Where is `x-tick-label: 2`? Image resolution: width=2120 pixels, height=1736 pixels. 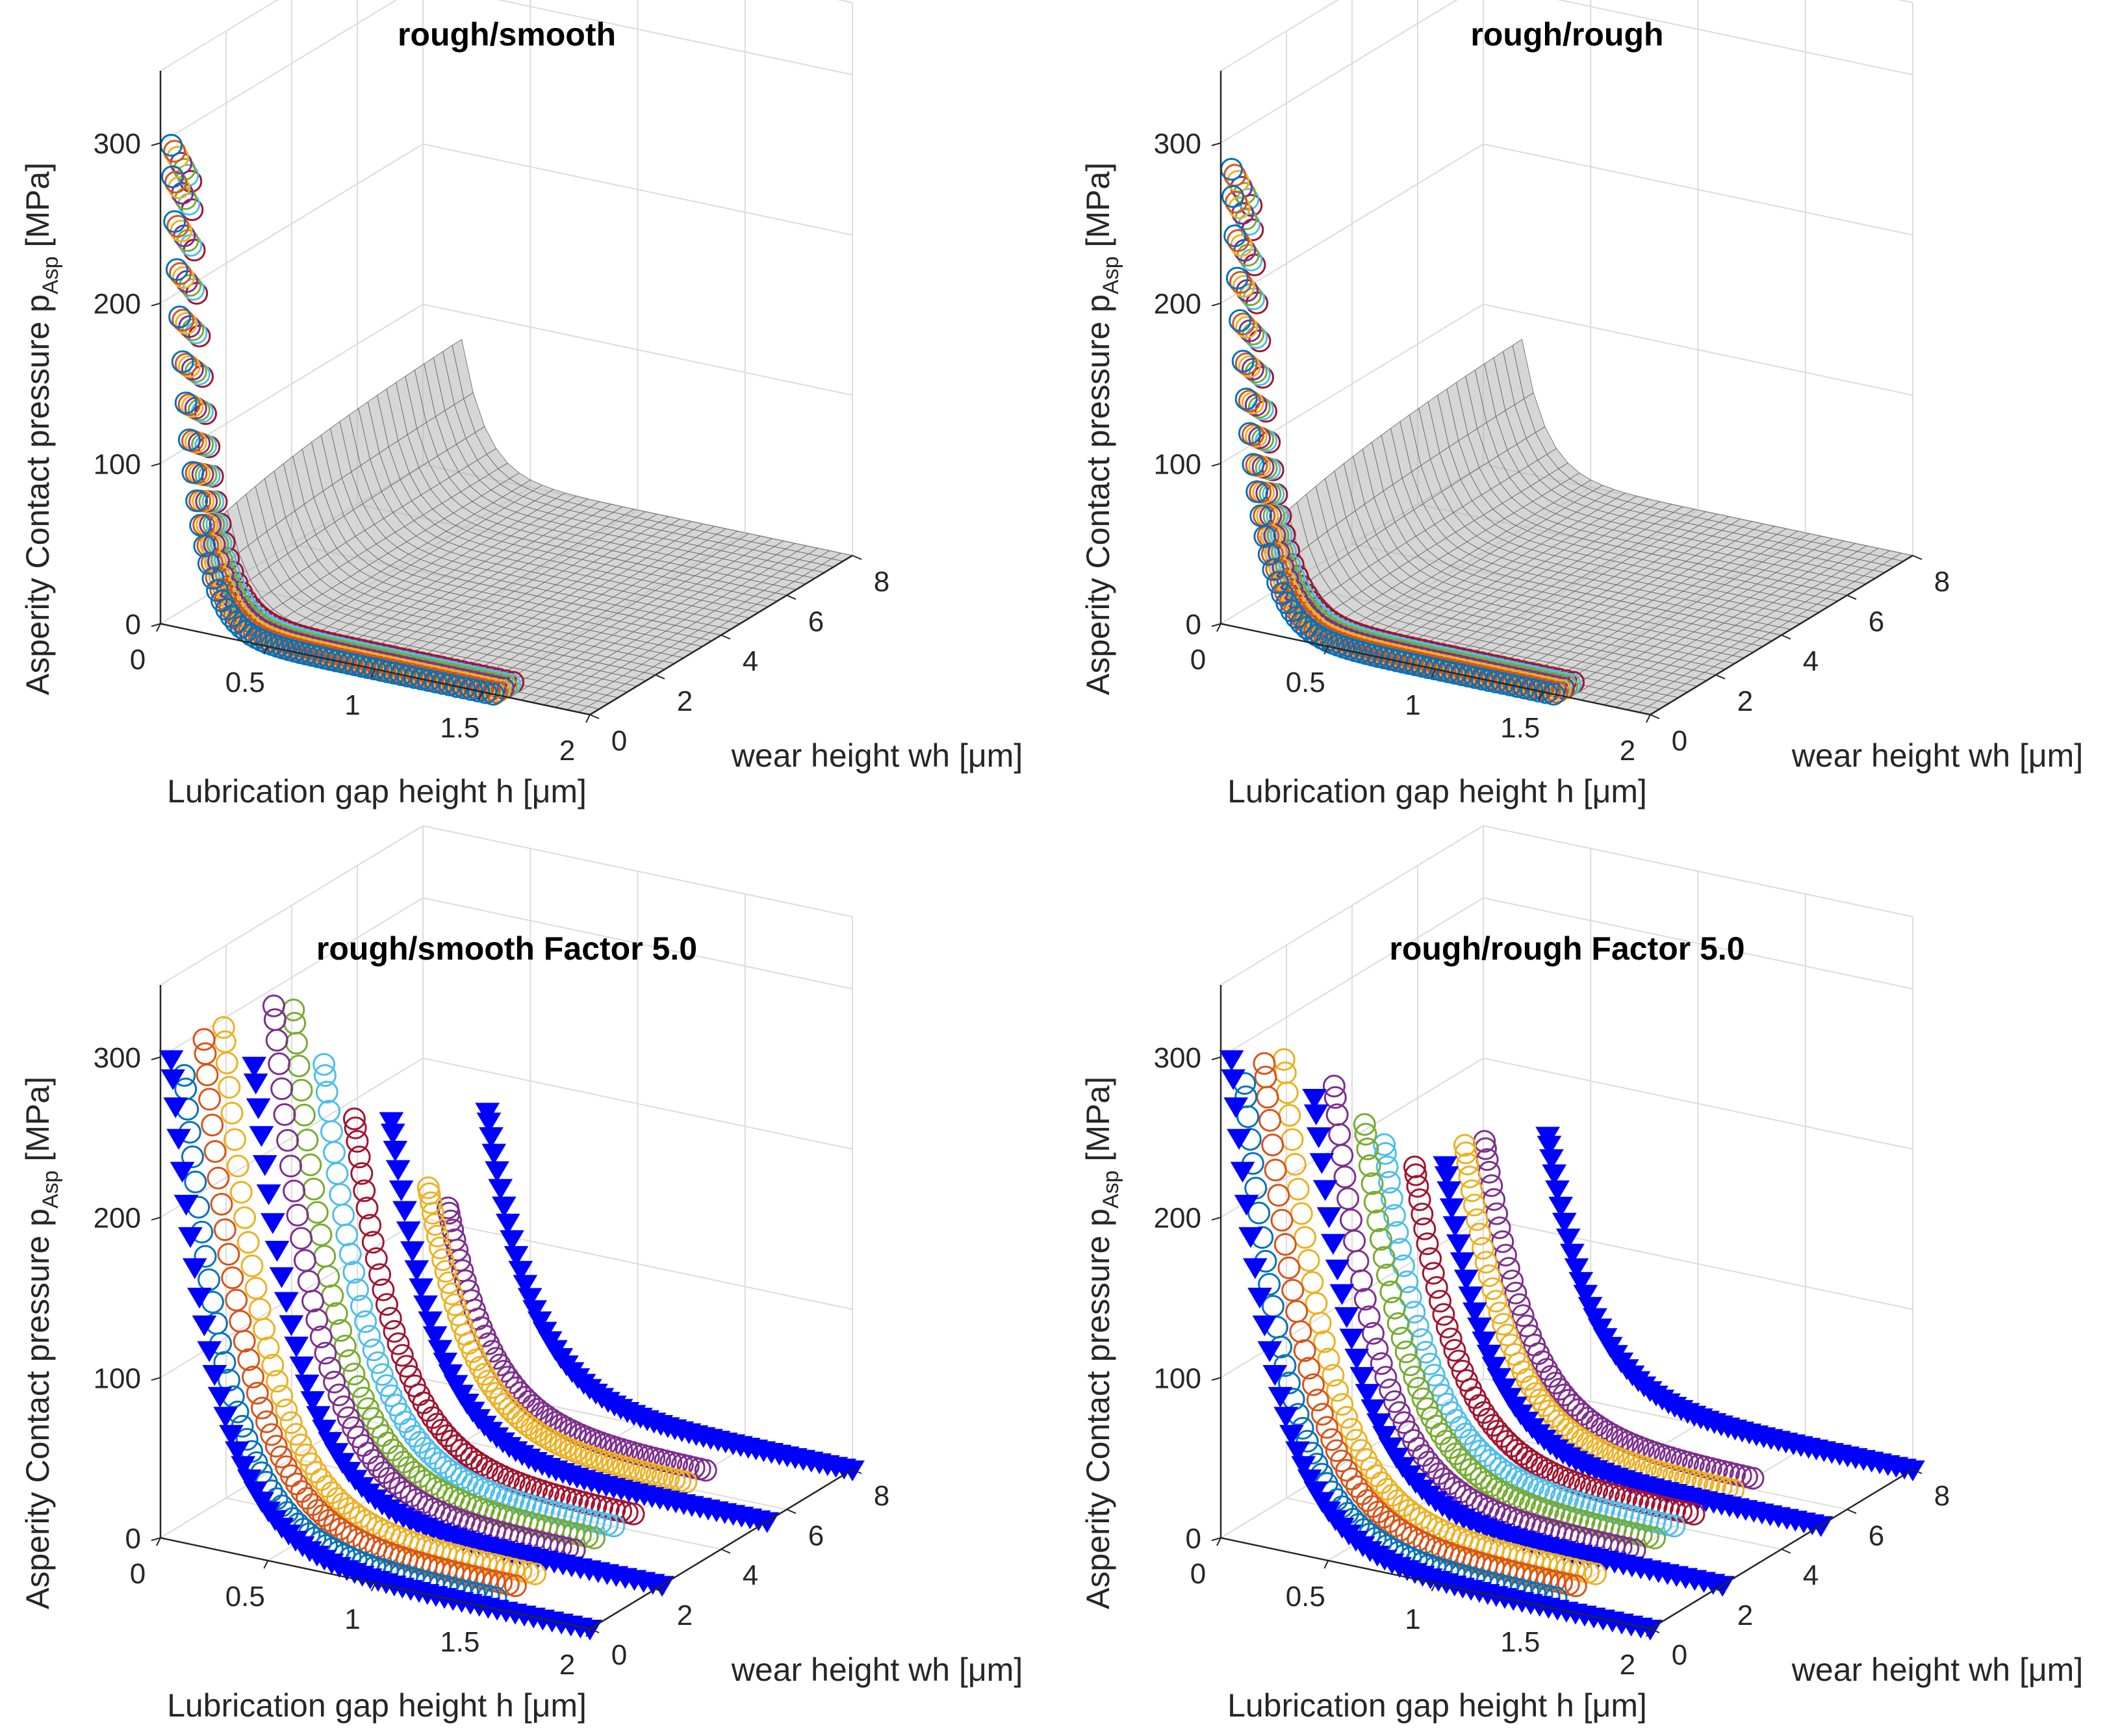 x-tick-label: 2 is located at coordinates (567, 1665).